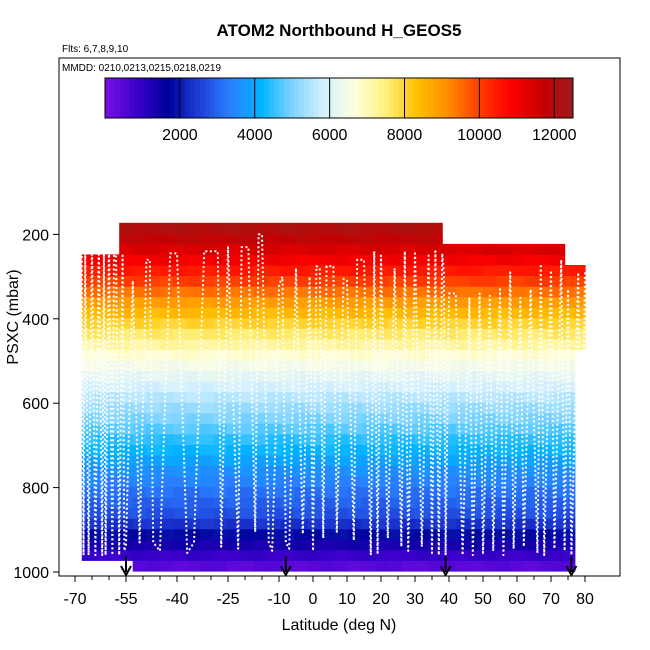  I want to click on x-tick-label: -55, so click(125, 599).